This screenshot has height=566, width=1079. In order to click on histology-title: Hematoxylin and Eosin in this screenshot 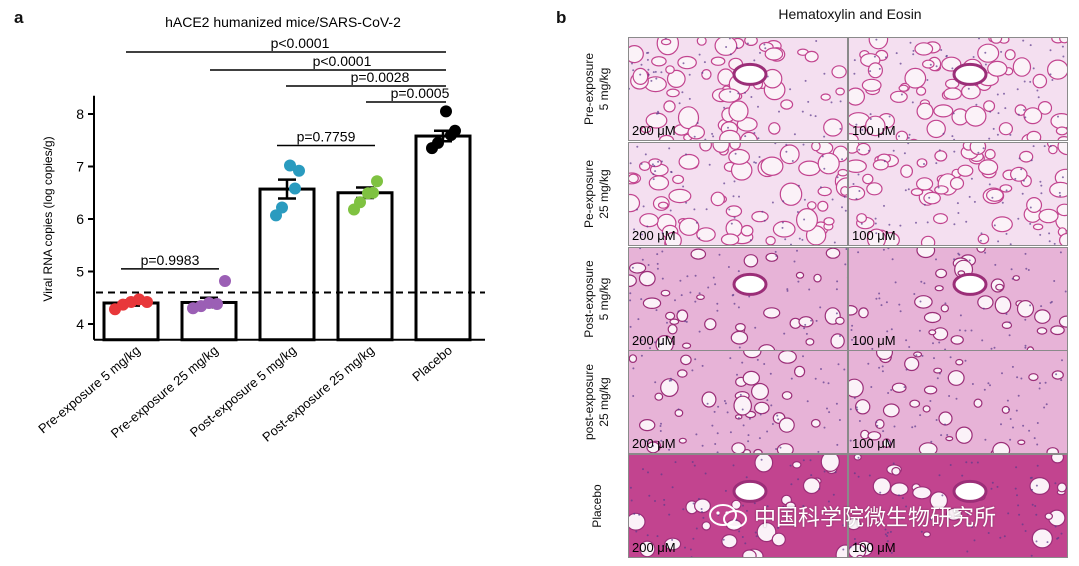, I will do `click(850, 14)`.